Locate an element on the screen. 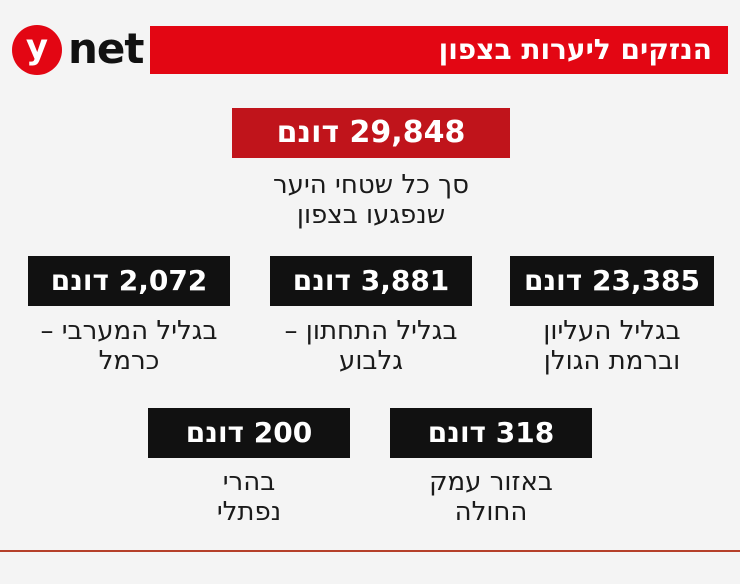 This screenshot has width=740, height=584. area-label-line1: בגליל התחתון – is located at coordinates (371, 331).